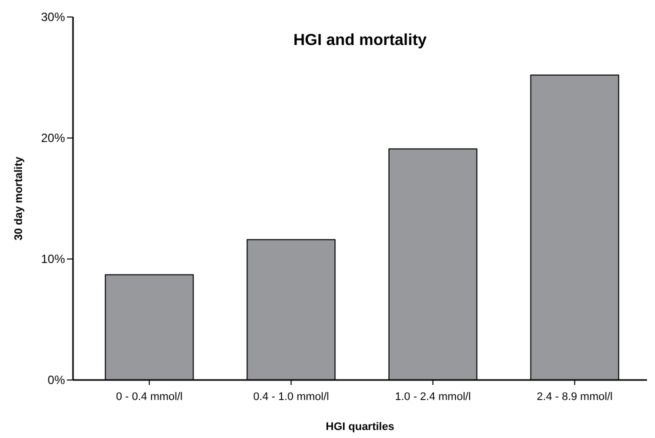 Image resolution: width=655 pixels, height=438 pixels. What do you see at coordinates (360, 40) in the screenshot?
I see `text: HGI and mortality` at bounding box center [360, 40].